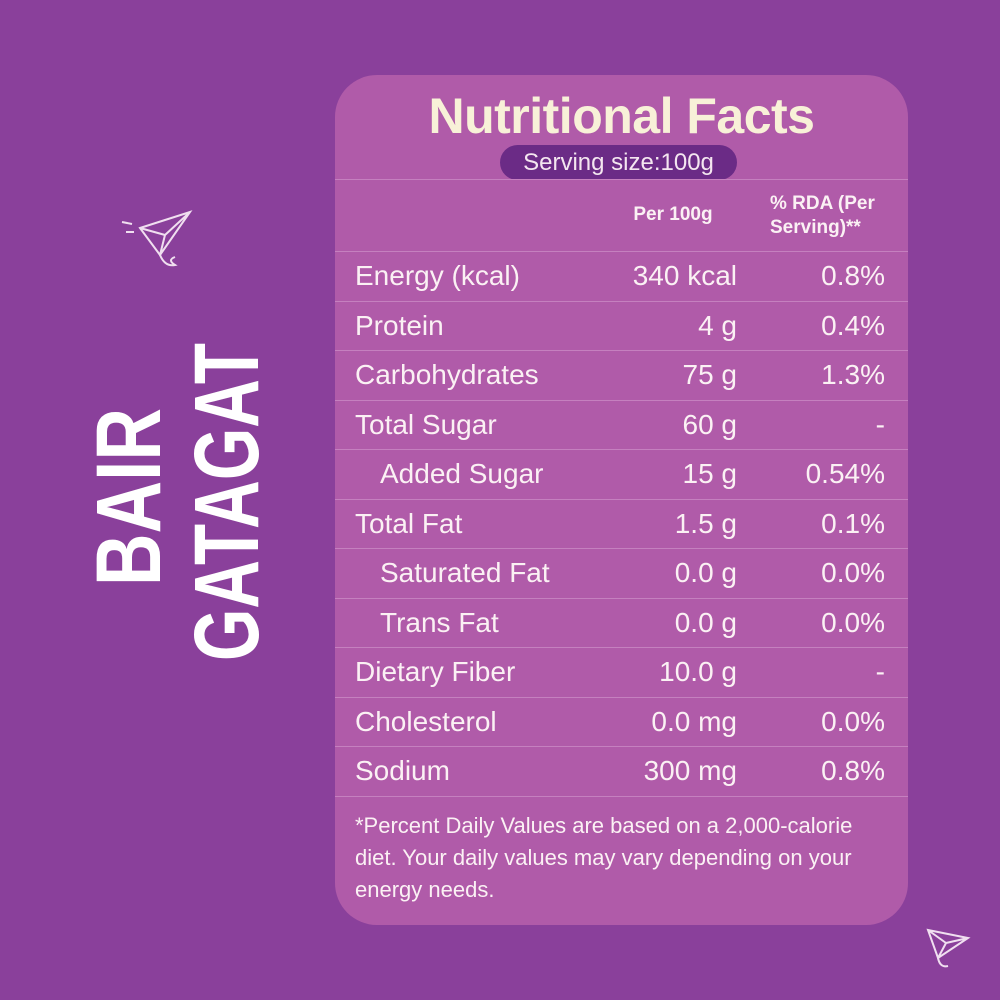 The image size is (1000, 1000). What do you see at coordinates (402, 770) in the screenshot?
I see `row-label: Sodium` at bounding box center [402, 770].